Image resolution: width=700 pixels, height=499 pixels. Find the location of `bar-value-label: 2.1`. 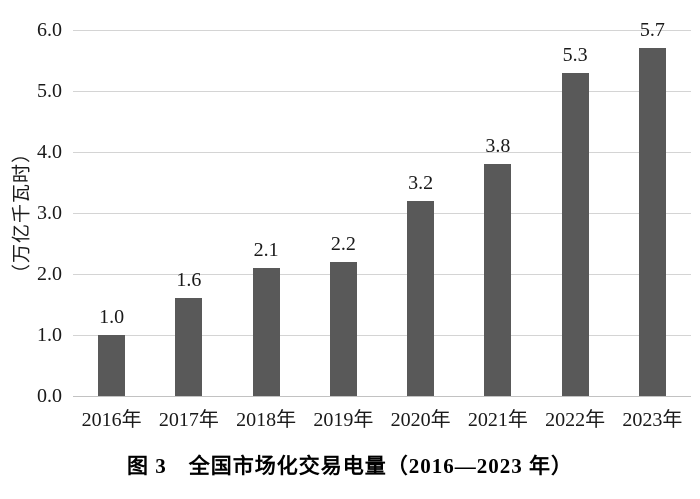

bar-value-label: 2.1 is located at coordinates (266, 249).